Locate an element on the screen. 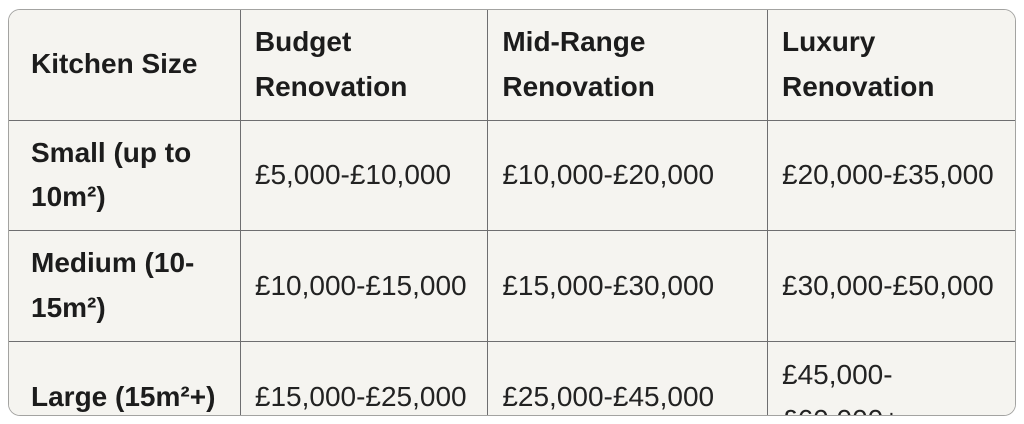 The height and width of the screenshot is (424, 1024). cell-small-mid-range: £10,000-£20,000 is located at coordinates (627, 176).